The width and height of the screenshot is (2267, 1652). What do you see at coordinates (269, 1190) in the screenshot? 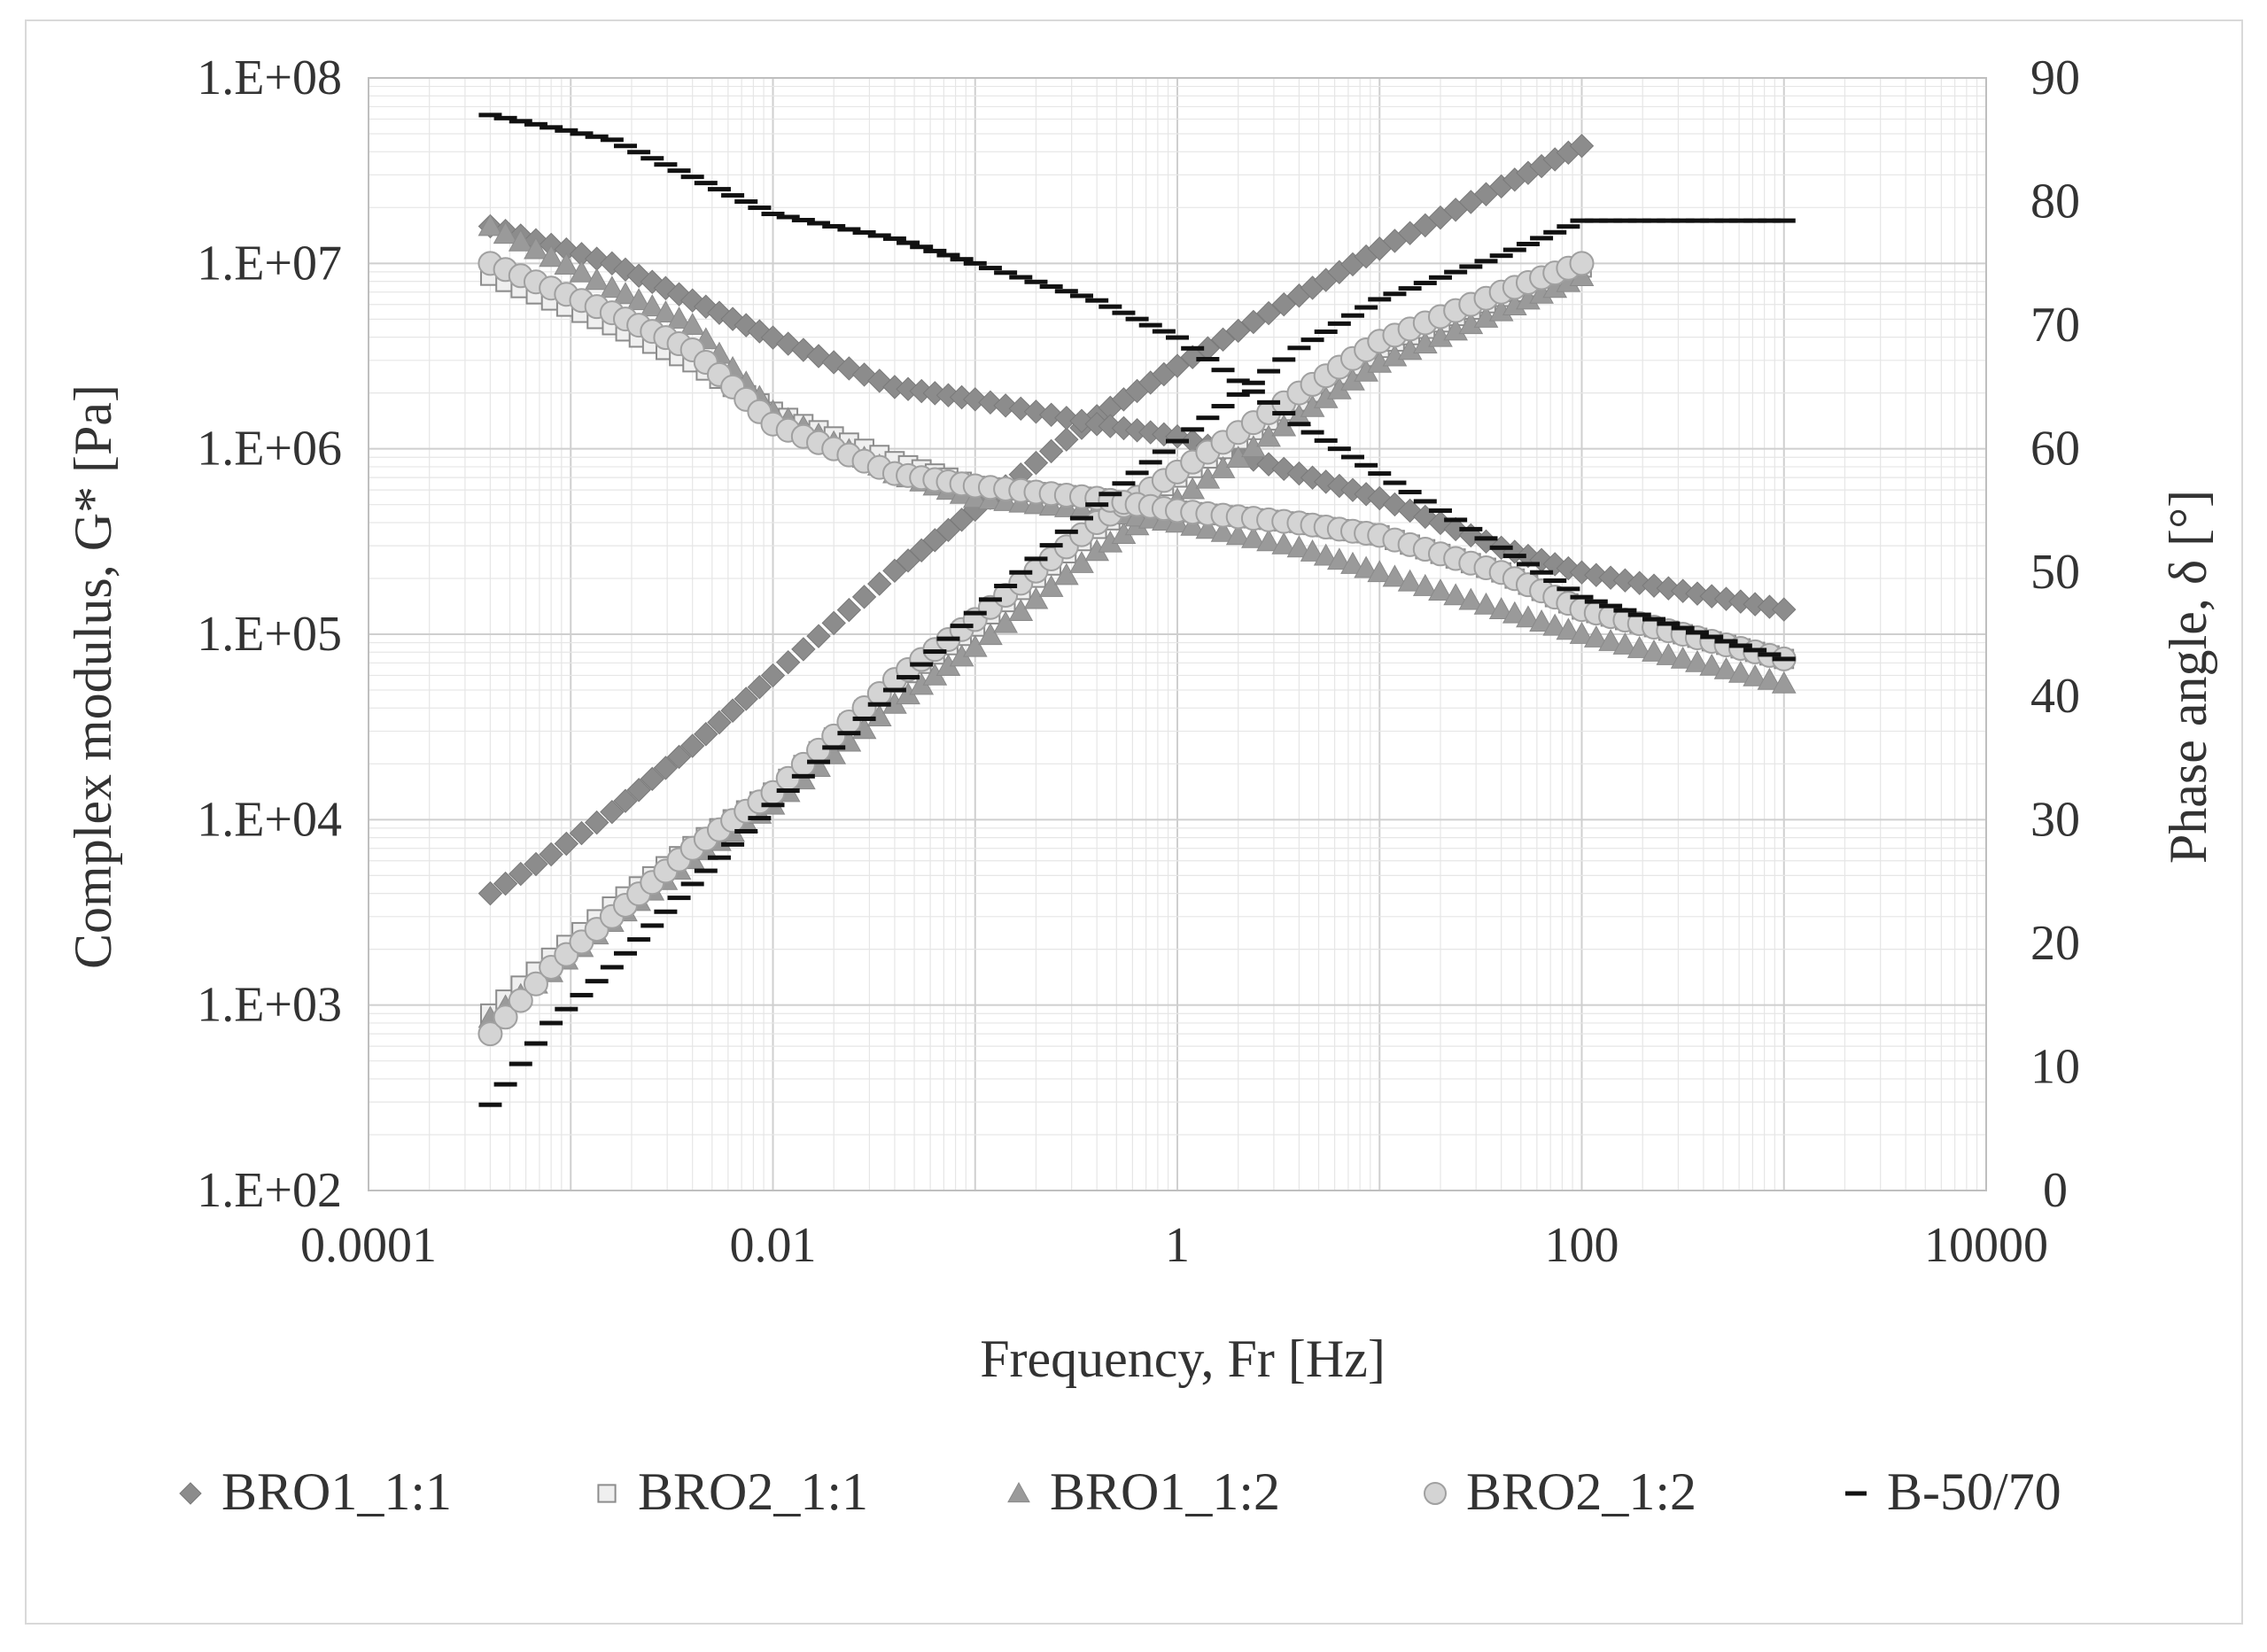
I see `y-left-tick-label: 1.E+02` at bounding box center [269, 1190].